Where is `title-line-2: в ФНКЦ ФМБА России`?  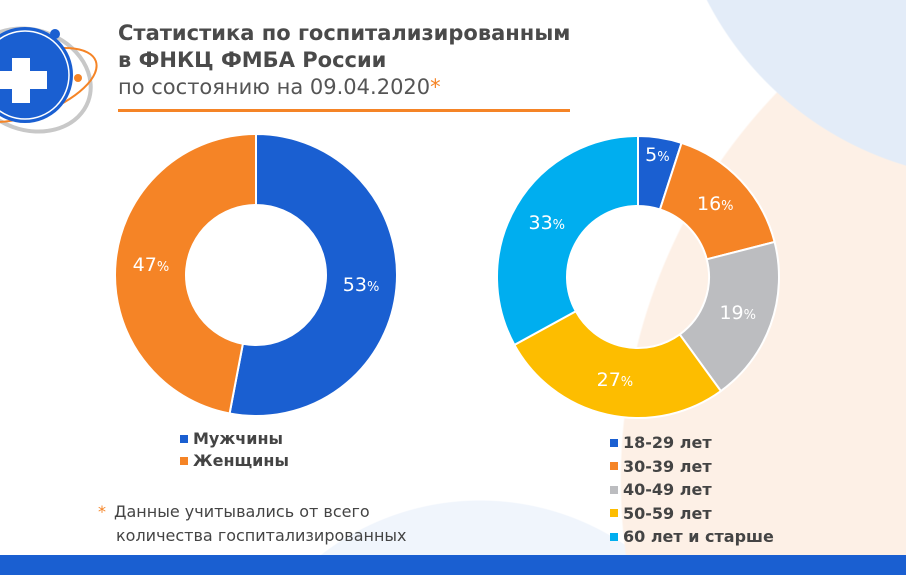 title-line-2: в ФНКЦ ФМБА России is located at coordinates (252, 60).